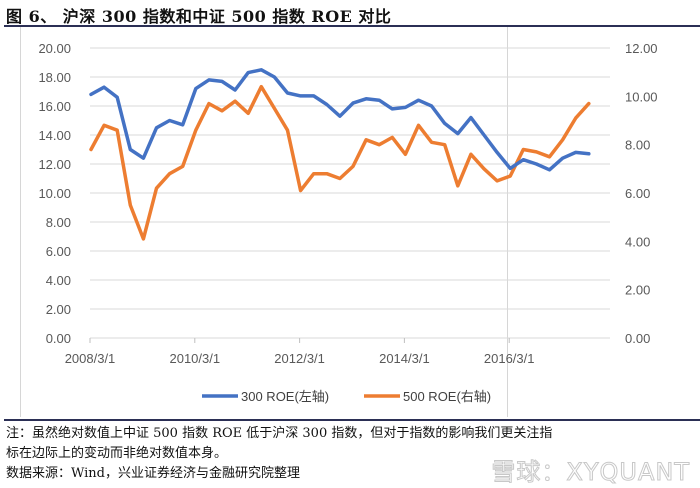 The image size is (700, 488). I want to click on left-axis-tick-label: 14.00, so click(54, 135).